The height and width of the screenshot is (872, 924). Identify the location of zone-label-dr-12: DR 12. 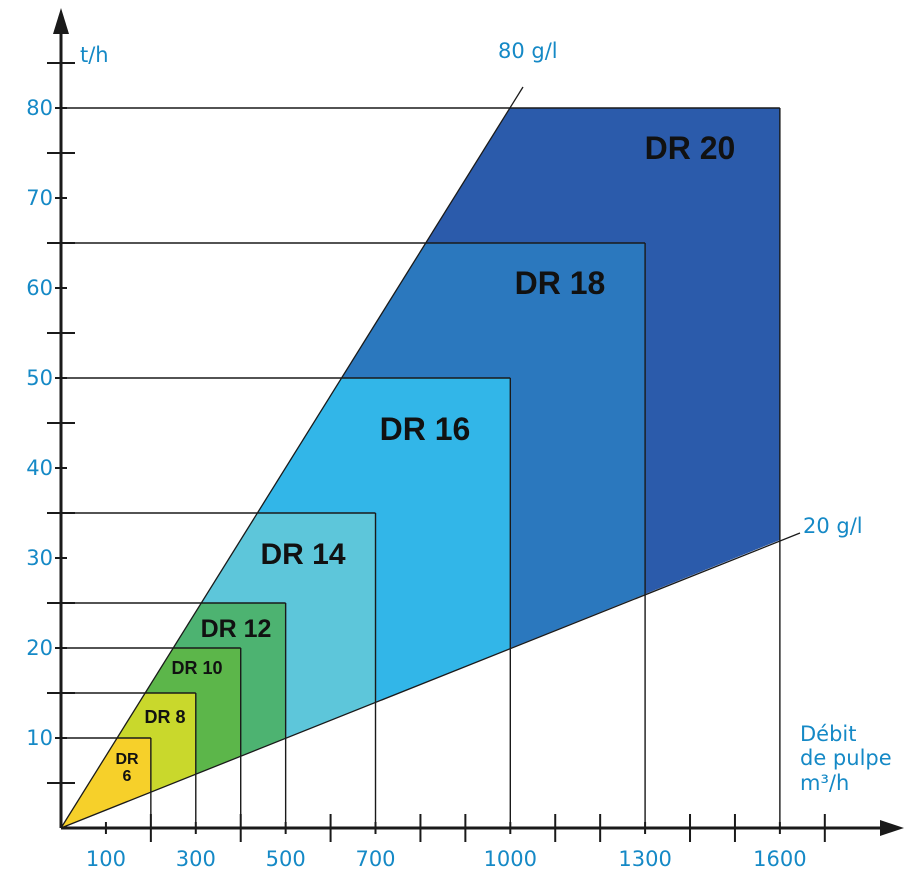
(236, 629).